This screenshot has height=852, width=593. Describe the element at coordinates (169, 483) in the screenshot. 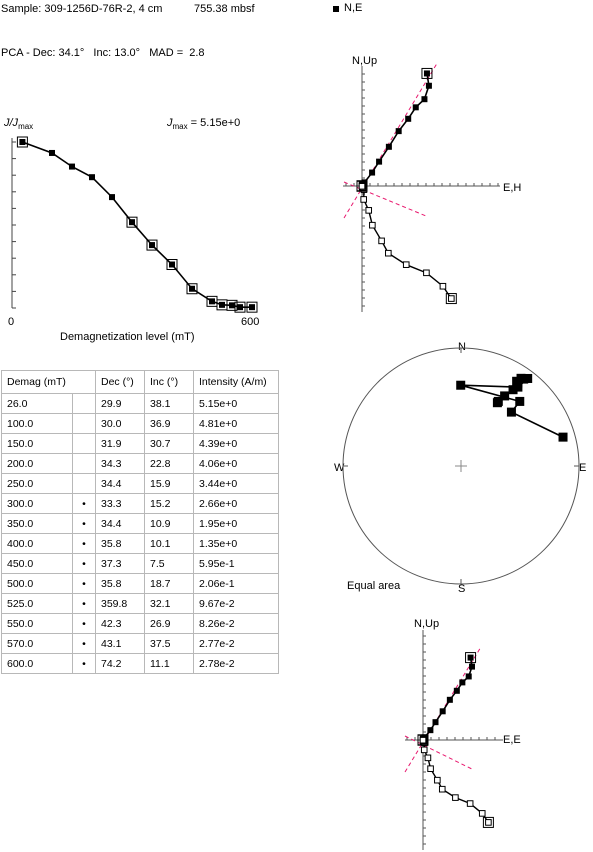

I see `inc-cell: 15.9` at that location.